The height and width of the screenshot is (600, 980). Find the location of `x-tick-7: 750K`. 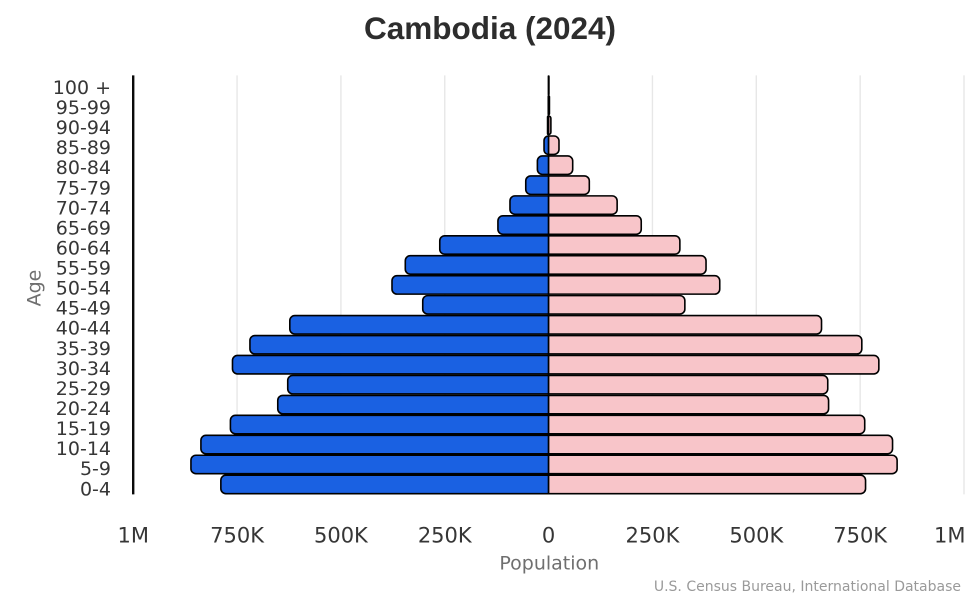

x-tick-7: 750K is located at coordinates (860, 536).